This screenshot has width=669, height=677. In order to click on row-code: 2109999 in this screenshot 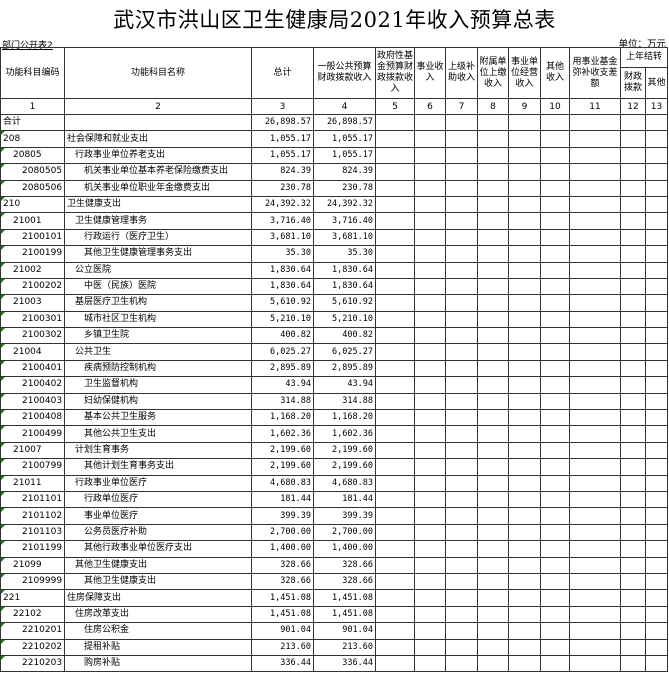, I will do `click(32, 581)`.